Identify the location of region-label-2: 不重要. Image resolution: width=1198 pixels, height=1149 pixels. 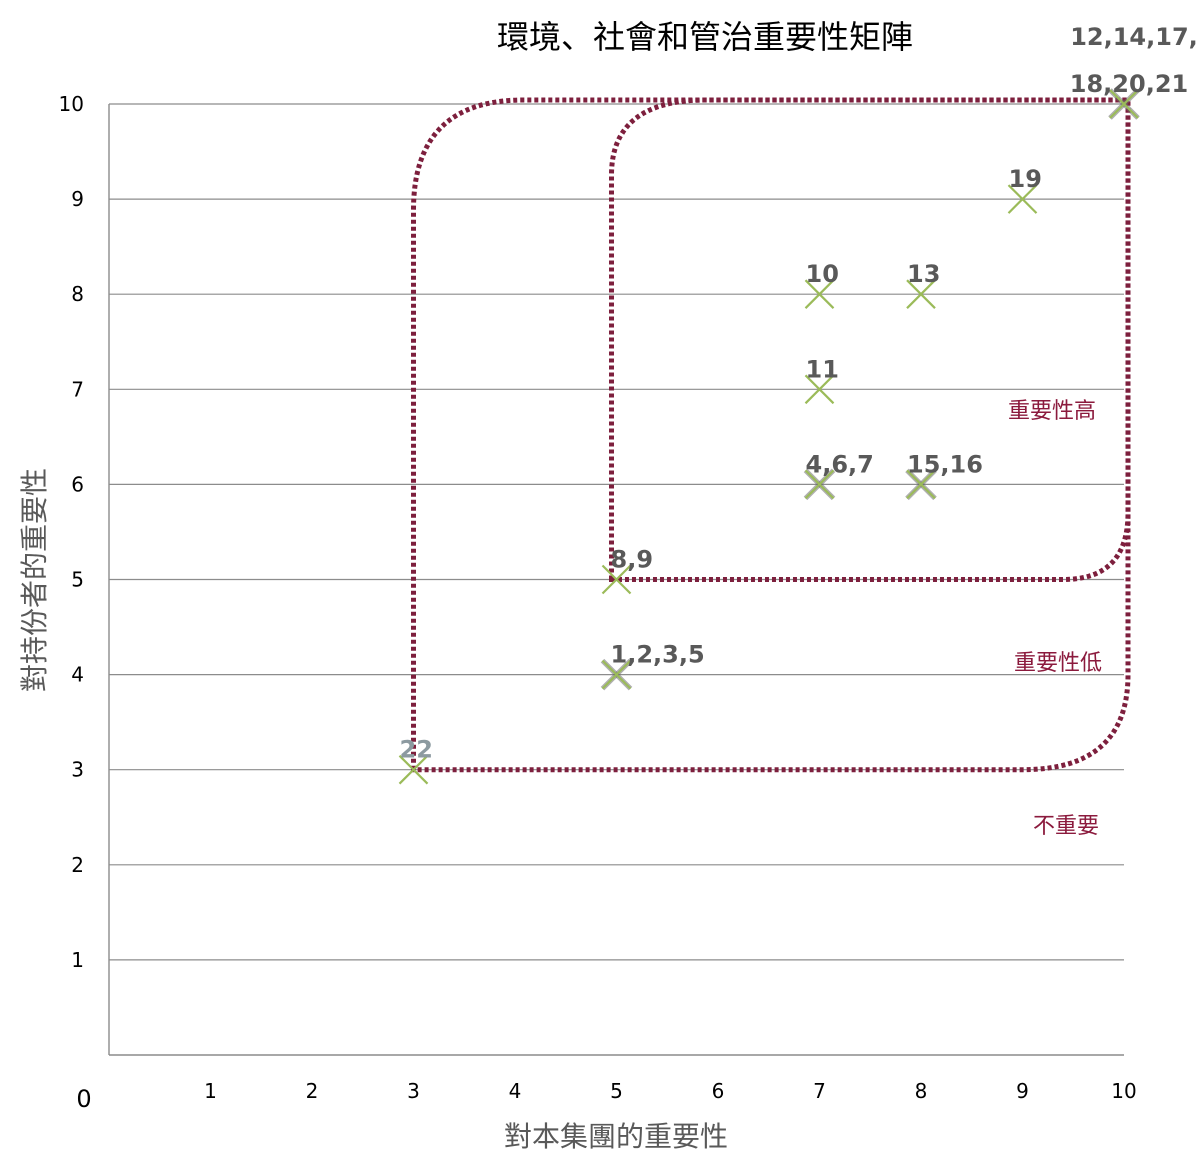
(1066, 826).